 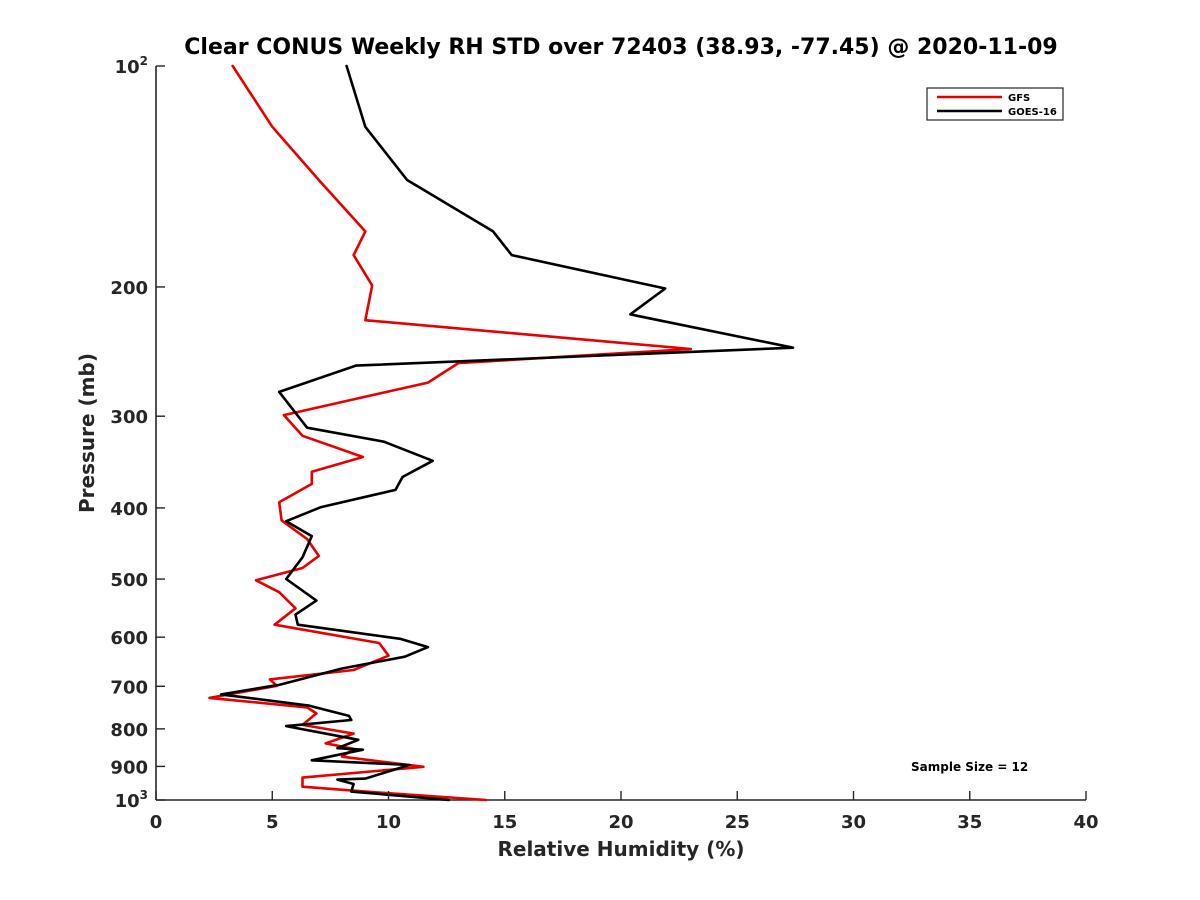 I want to click on legend-label-goes-16: GOES-16, so click(x=1032, y=112).